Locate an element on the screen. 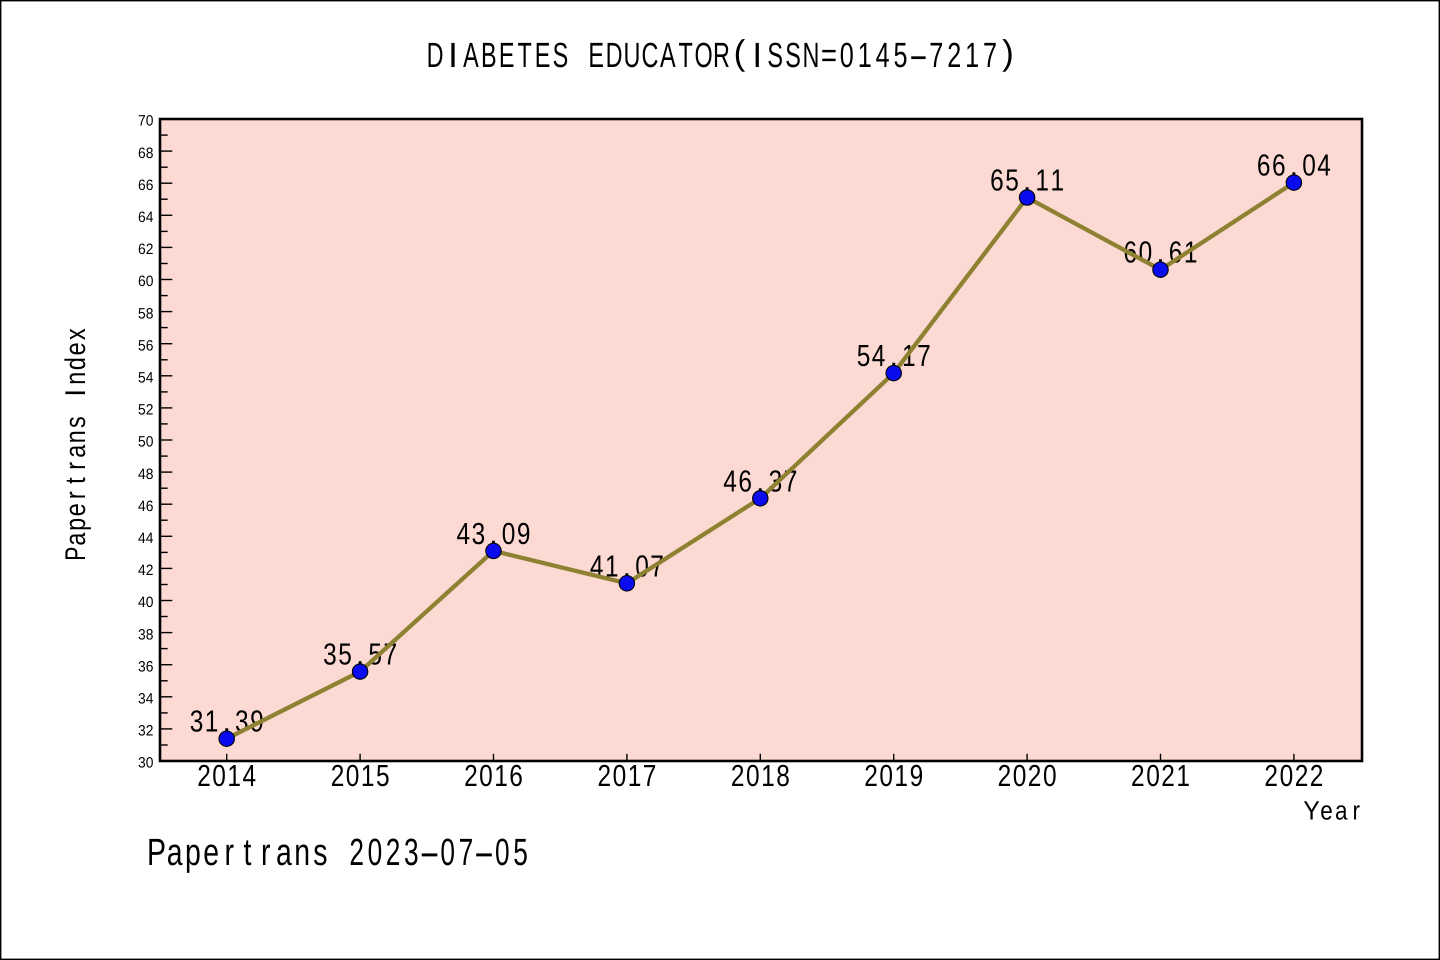 This screenshot has width=1440, height=960. svg-text: U is located at coordinates (632, 55).